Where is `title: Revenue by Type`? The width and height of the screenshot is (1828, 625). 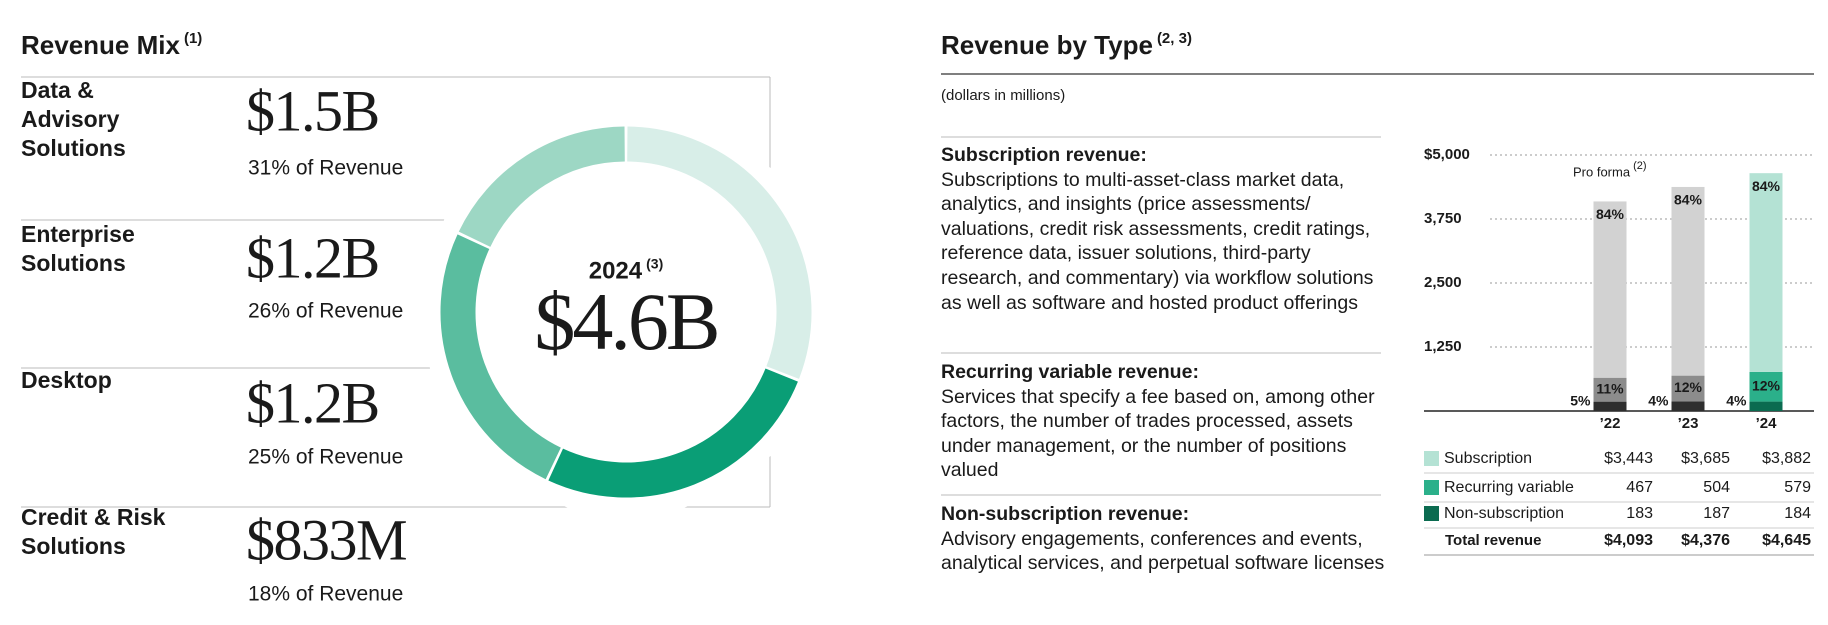 title: Revenue by Type is located at coordinates (1047, 45).